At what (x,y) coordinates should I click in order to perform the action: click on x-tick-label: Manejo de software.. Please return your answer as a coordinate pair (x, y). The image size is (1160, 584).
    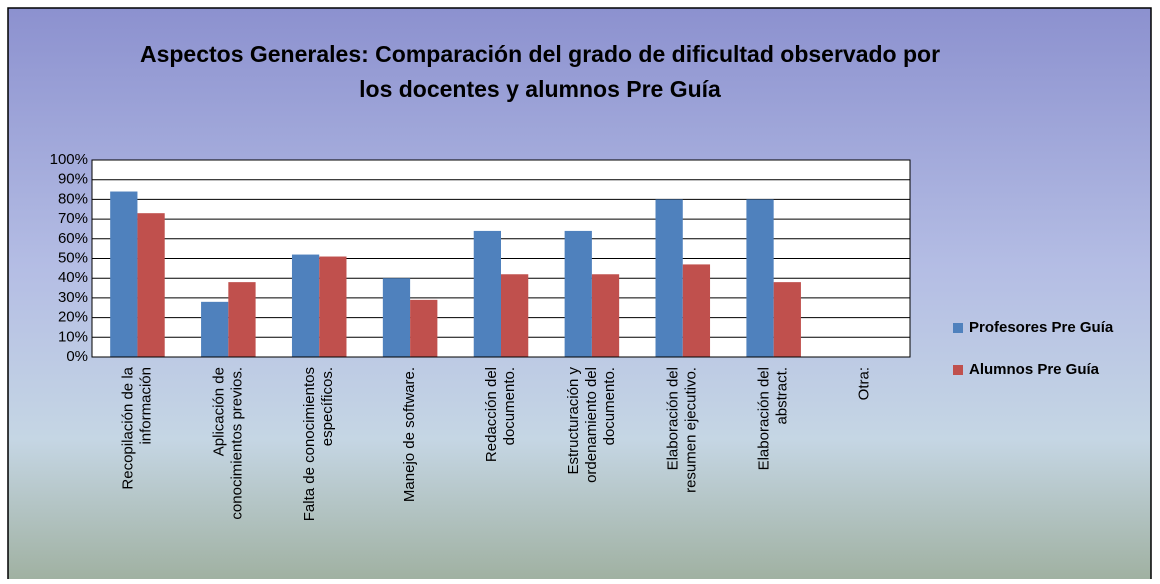
    Looking at the image, I should click on (409, 434).